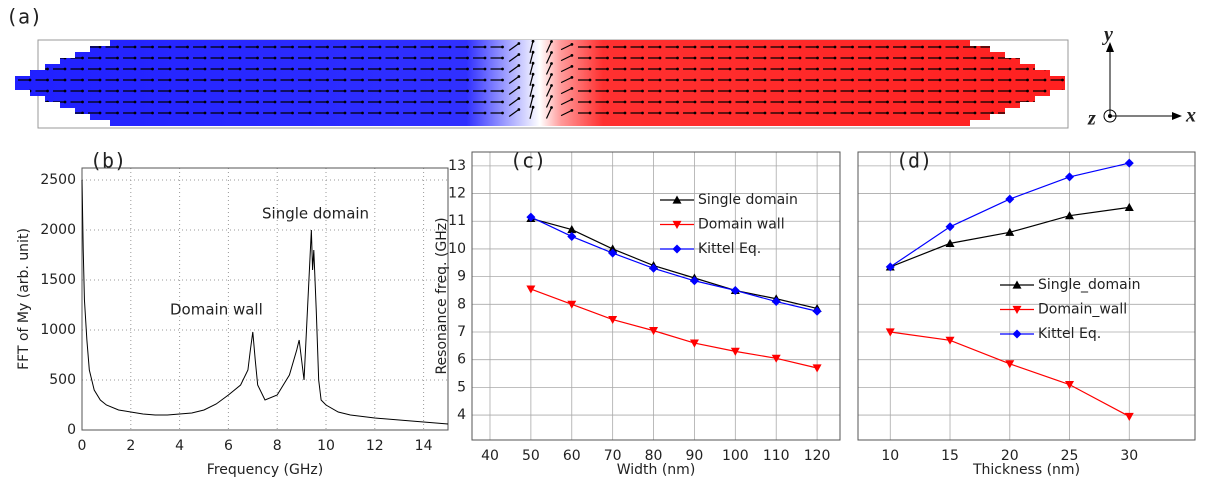 This screenshot has height=486, width=1205. What do you see at coordinates (531, 456) in the screenshot?
I see `x-tick-label: 50` at bounding box center [531, 456].